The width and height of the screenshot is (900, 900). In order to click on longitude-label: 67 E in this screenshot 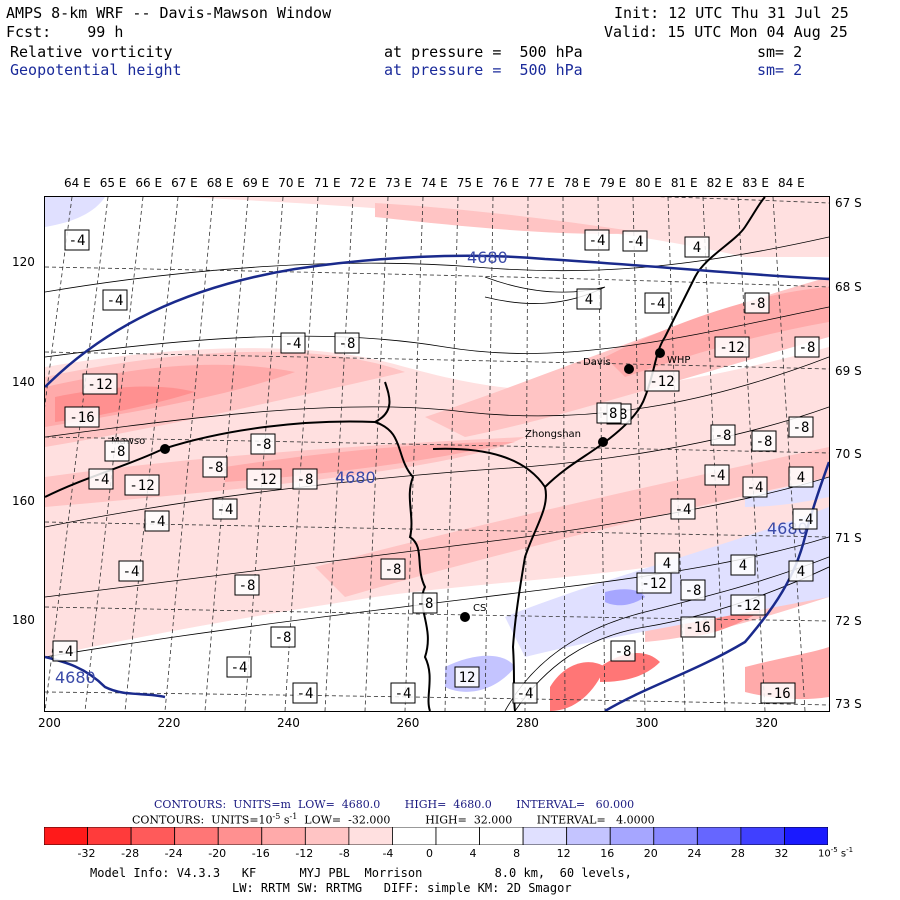, I will do `click(184, 183)`.